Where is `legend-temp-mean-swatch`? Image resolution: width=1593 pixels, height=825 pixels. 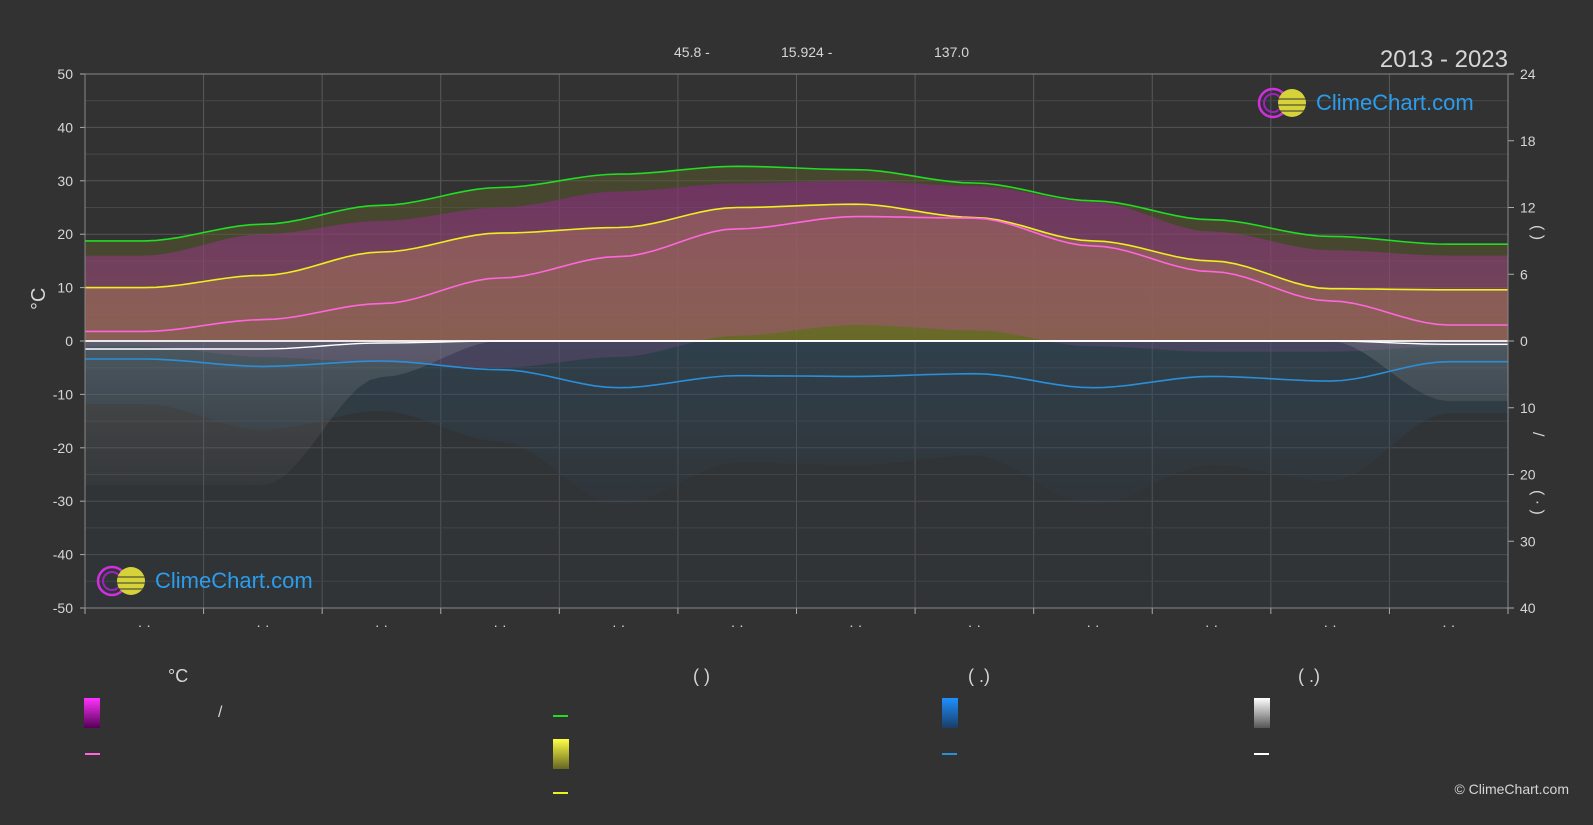 legend-temp-mean-swatch is located at coordinates (92, 754).